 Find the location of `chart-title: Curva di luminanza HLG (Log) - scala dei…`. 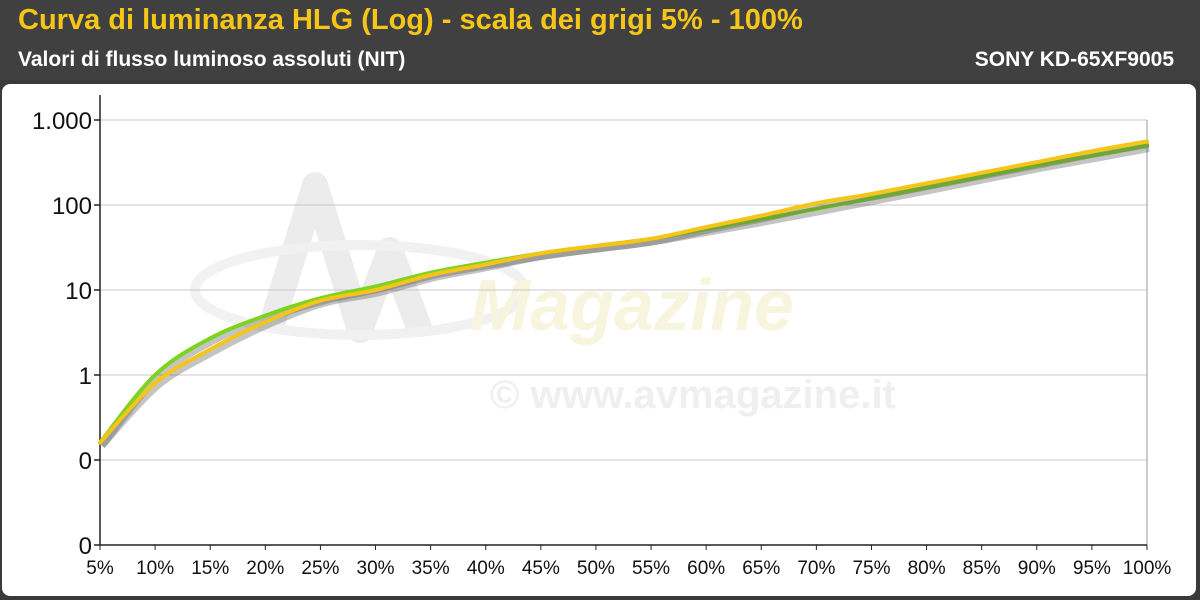

chart-title: Curva di luminanza HLG (Log) - scala dei… is located at coordinates (410, 20).